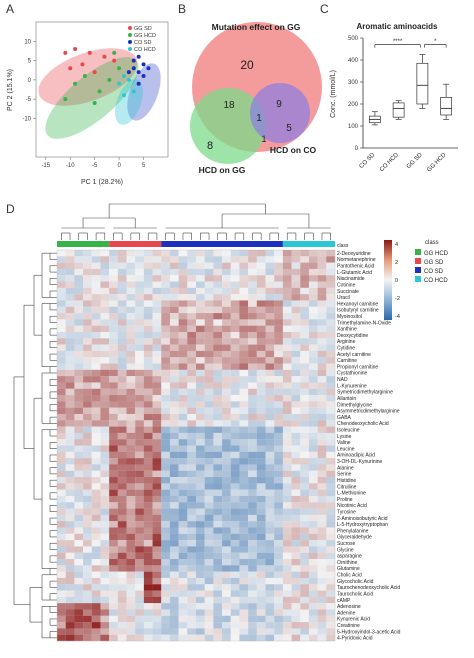  I want to click on pca-y-axis-label: PC 2 (15.1%), so click(10, 90).